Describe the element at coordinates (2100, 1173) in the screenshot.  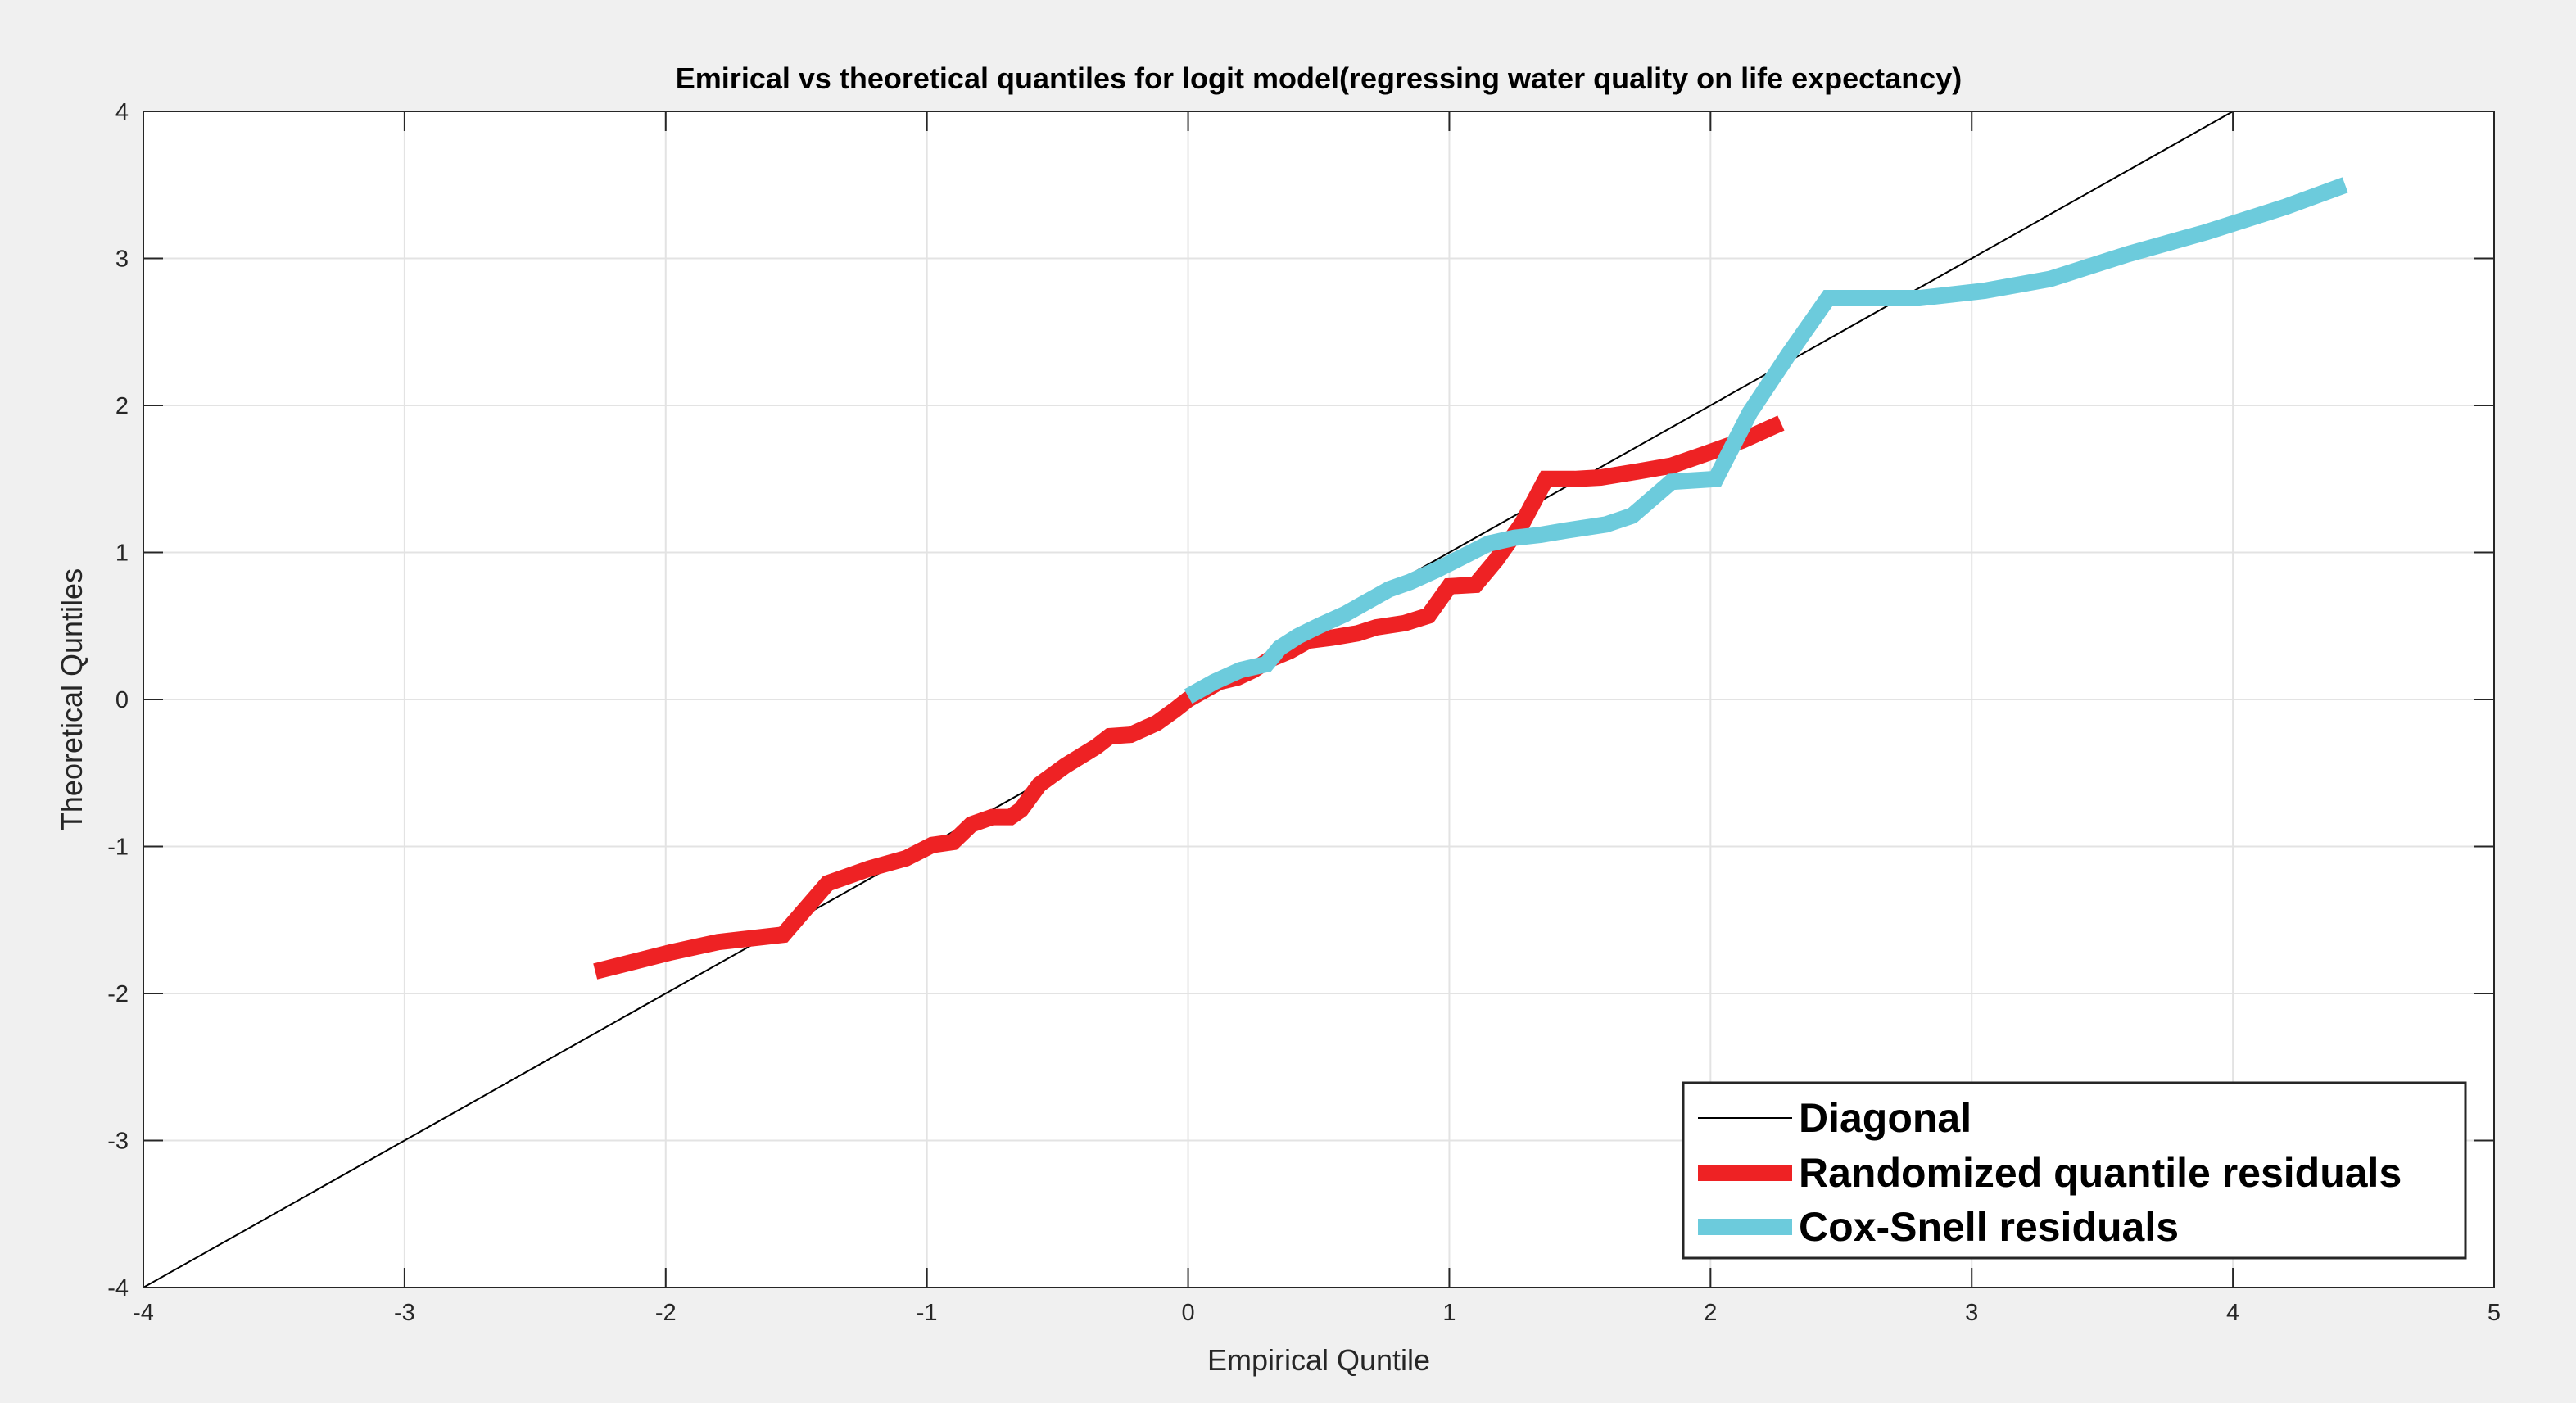
I see `legend-label-randomized: Randomized quantile residuals` at that location.